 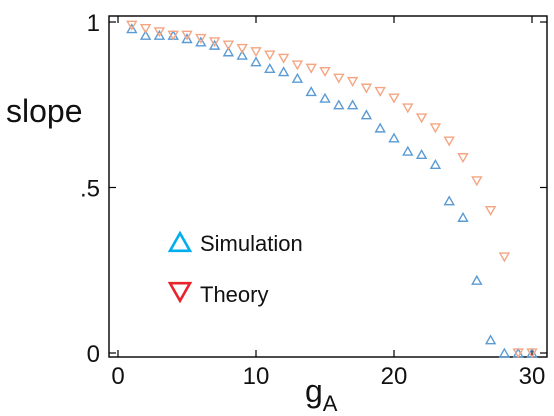 I want to click on x-axis-tick-labels: 0 10 20 30, so click(x=328, y=376).